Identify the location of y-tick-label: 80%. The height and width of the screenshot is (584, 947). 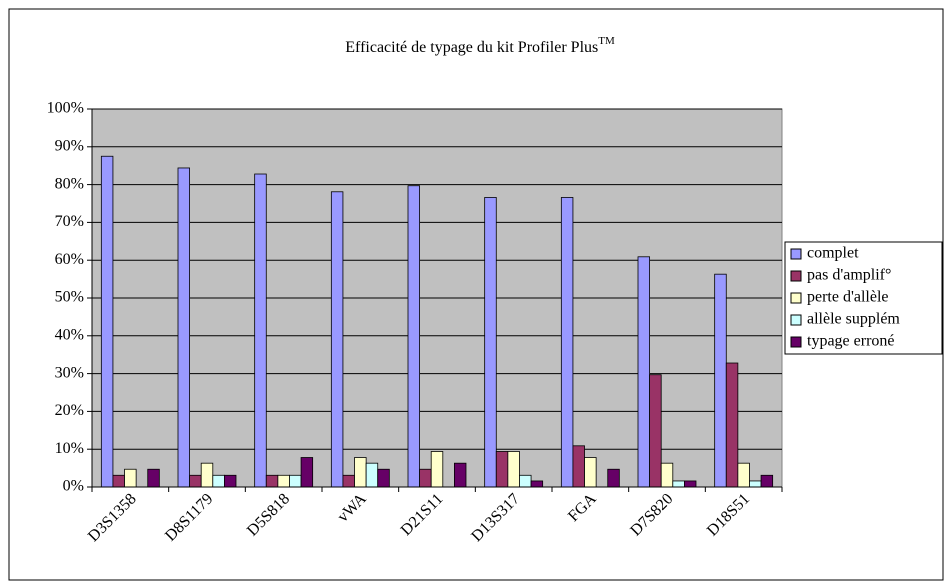
(69, 183).